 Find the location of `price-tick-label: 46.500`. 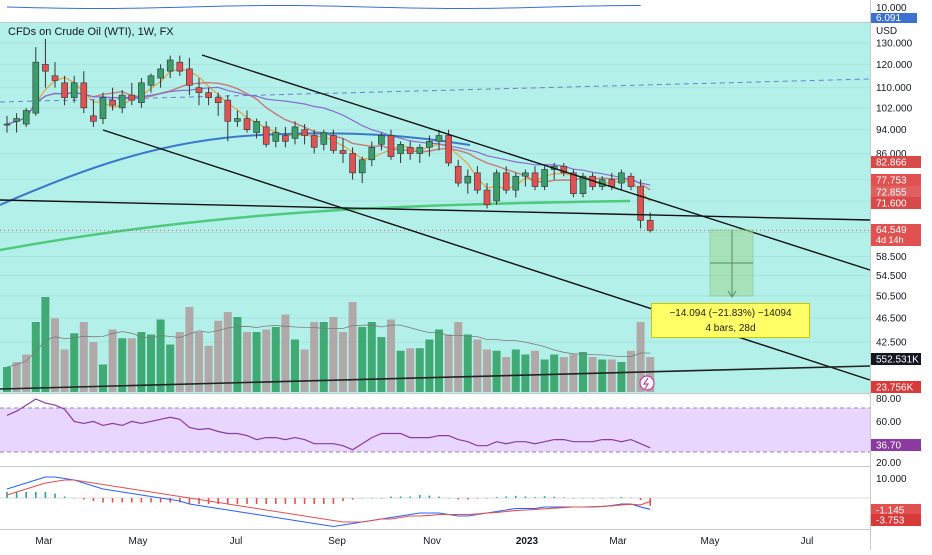

price-tick-label: 46.500 is located at coordinates (891, 318).